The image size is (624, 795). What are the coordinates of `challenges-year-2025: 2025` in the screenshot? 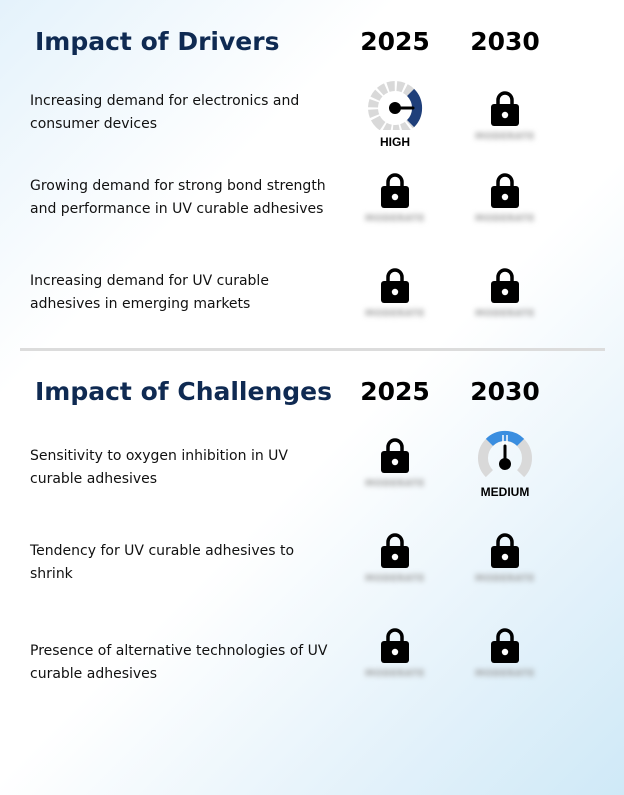 It's located at (395, 391).